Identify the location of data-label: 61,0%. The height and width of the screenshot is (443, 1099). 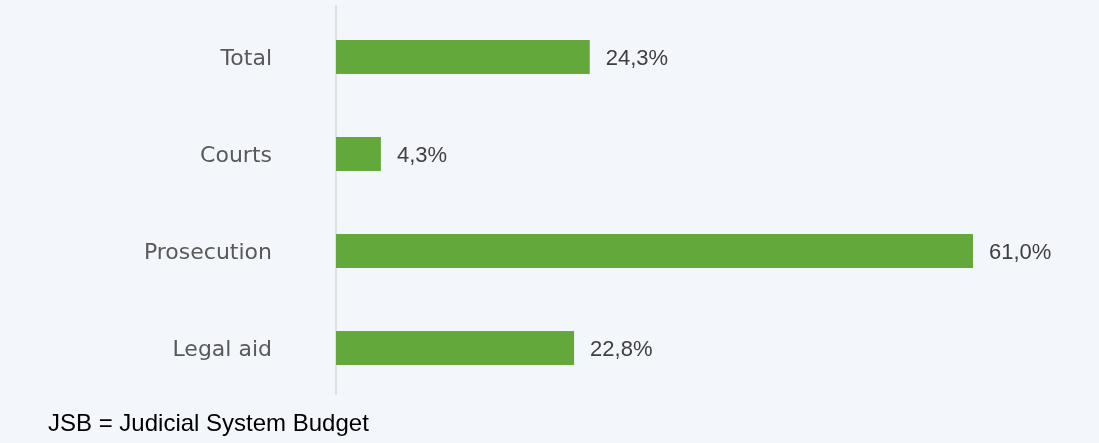
(1020, 251).